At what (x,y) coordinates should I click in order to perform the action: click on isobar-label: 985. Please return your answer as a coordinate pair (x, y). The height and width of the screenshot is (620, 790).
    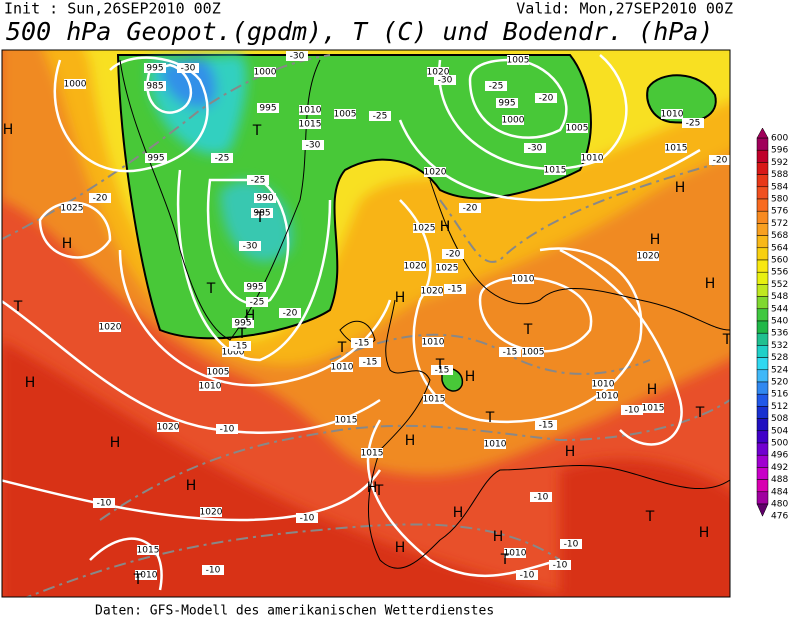
    Looking at the image, I should click on (261, 214).